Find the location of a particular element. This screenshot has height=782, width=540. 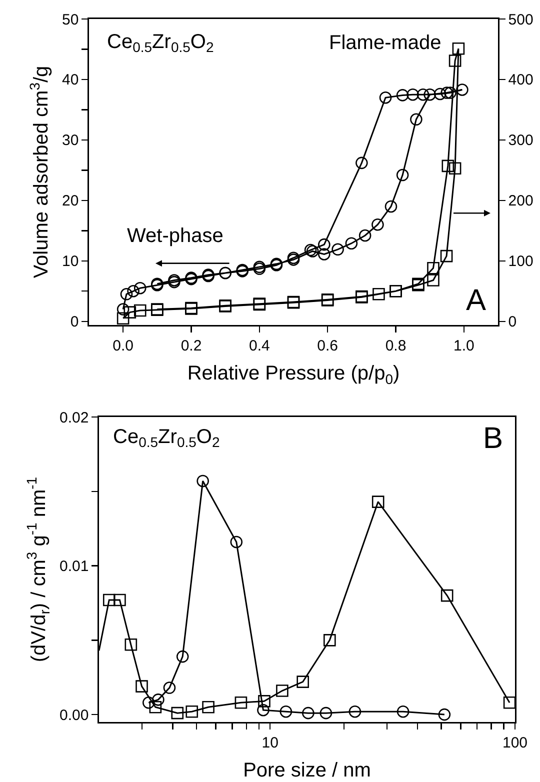

x-axis-title: Relative Pressure (p/p$_{0}$) is located at coordinates (293, 374).